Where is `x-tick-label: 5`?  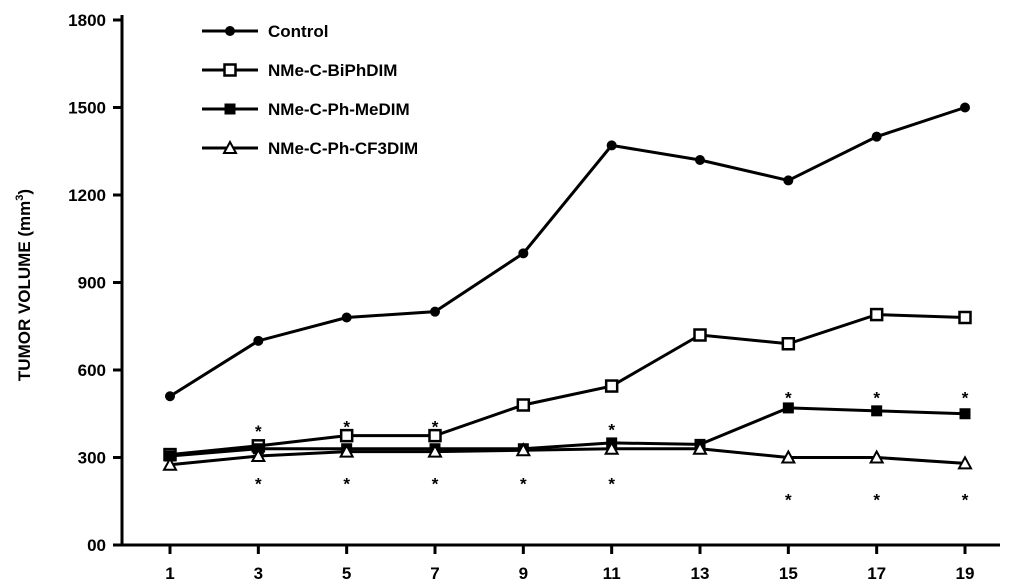
x-tick-label: 5 is located at coordinates (346, 573).